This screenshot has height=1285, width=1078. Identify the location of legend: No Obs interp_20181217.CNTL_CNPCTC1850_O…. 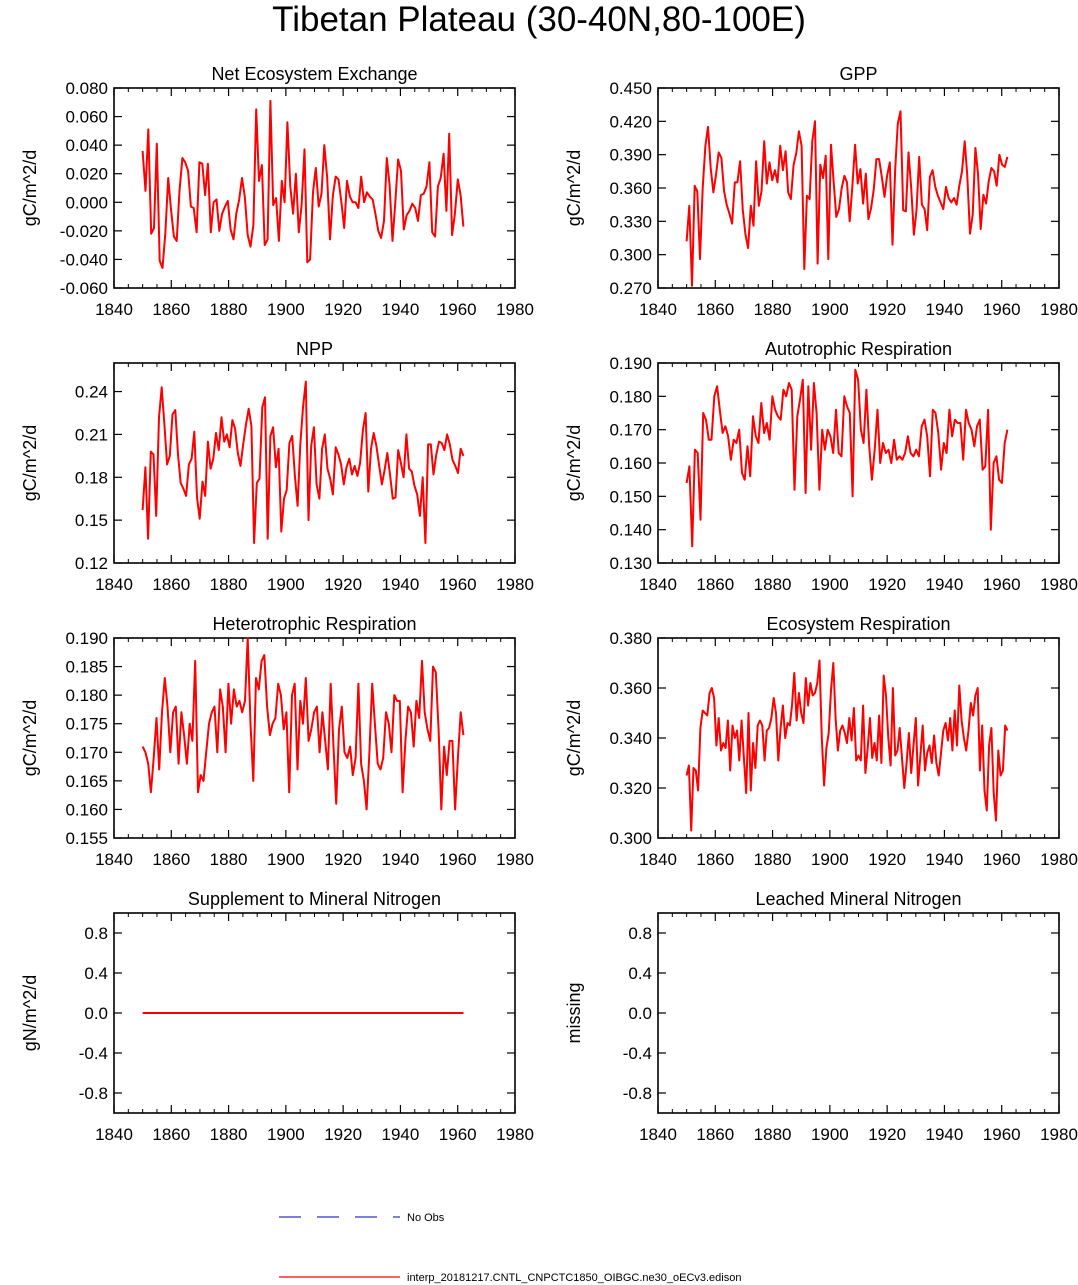
(510, 1248).